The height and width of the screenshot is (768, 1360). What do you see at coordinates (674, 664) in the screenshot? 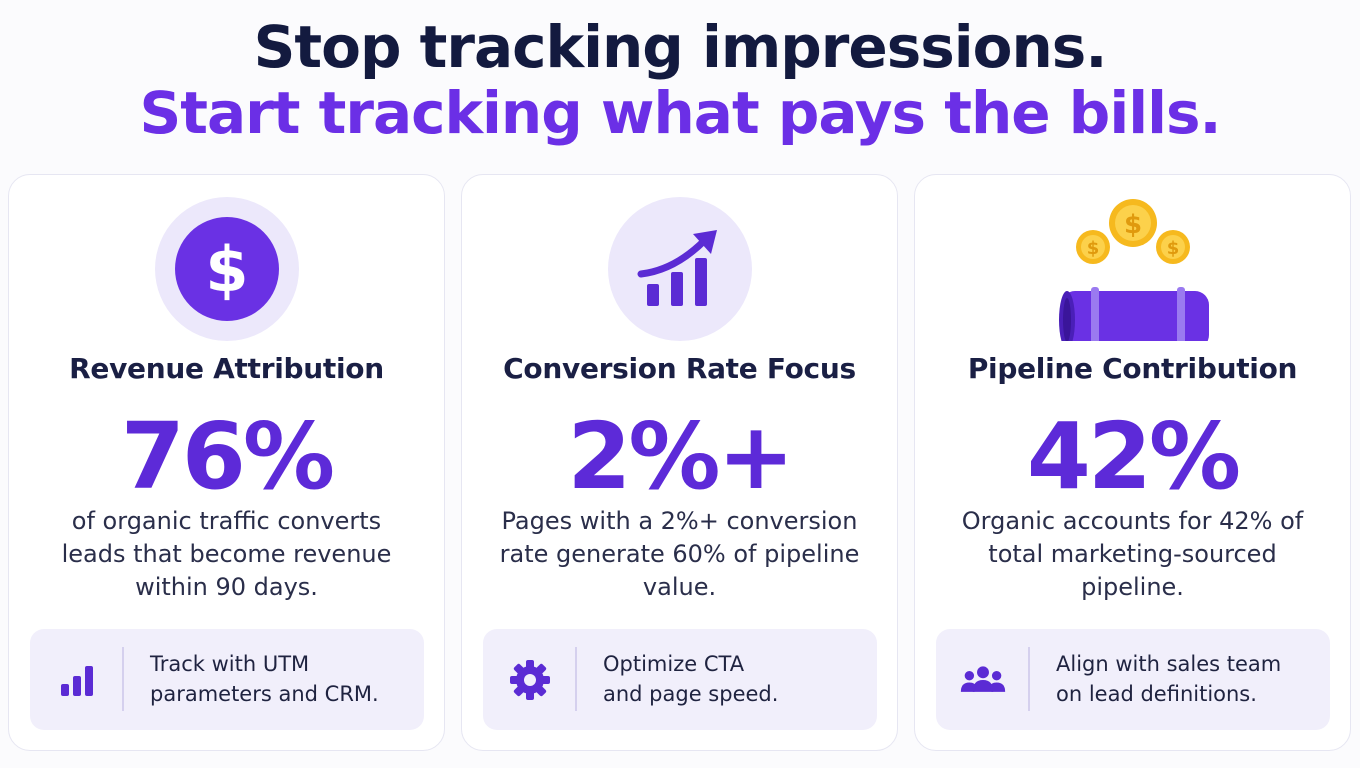
I see `tip-line-1: Optimize CTA` at bounding box center [674, 664].